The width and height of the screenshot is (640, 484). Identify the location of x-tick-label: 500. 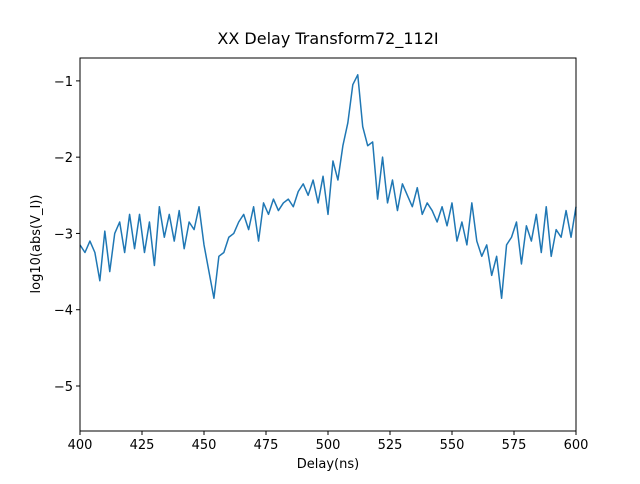
(328, 445).